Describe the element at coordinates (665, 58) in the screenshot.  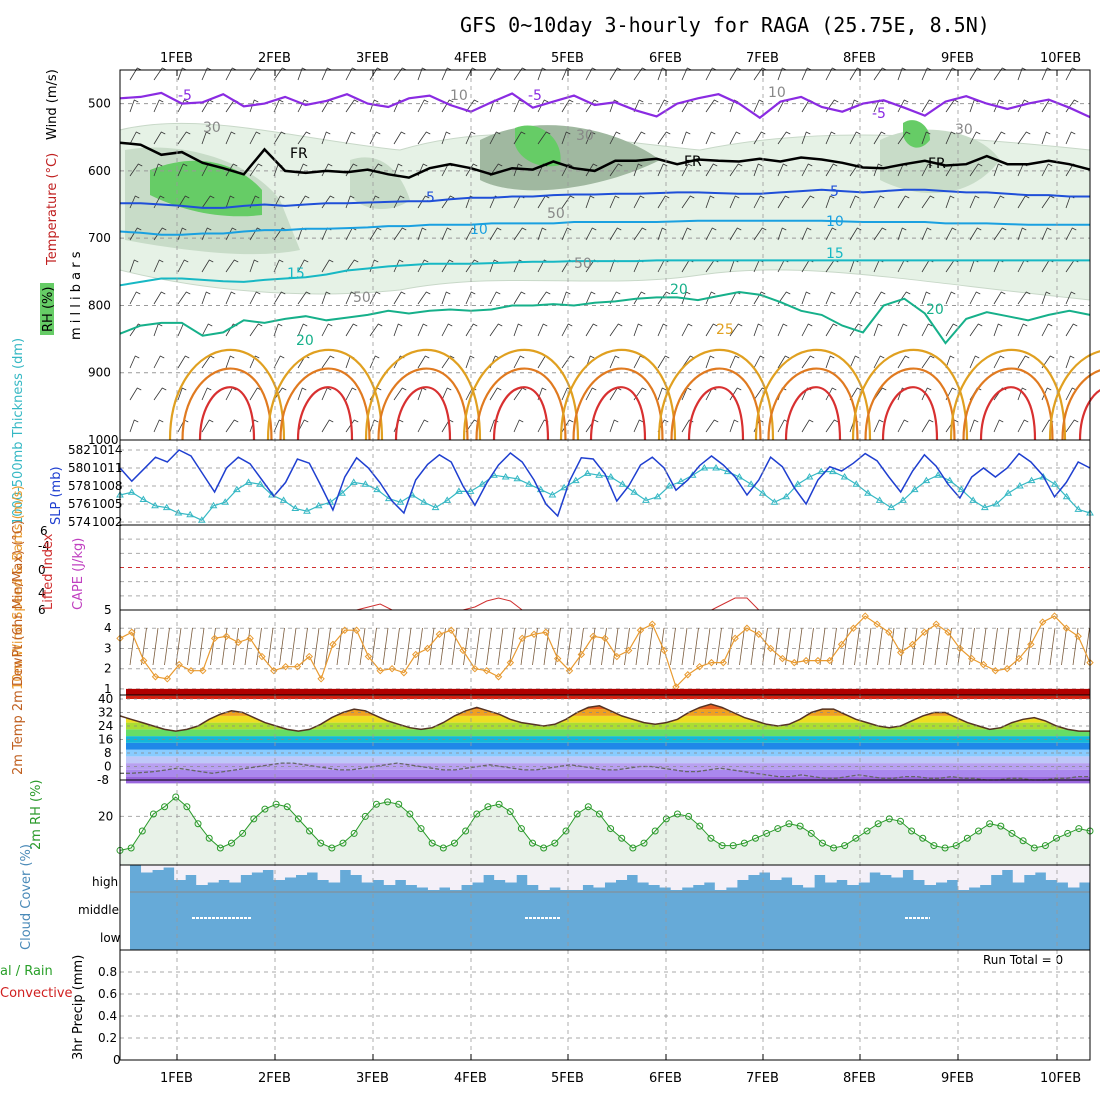
I see `date-label-top: 6FEB` at that location.